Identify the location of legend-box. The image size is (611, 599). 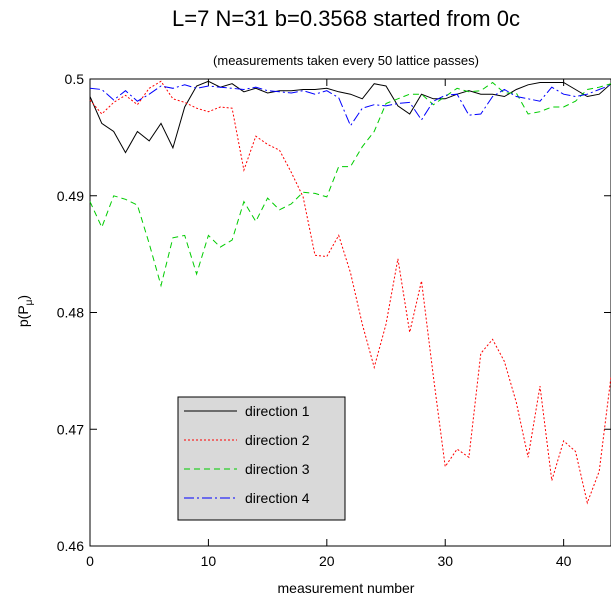
(261, 458).